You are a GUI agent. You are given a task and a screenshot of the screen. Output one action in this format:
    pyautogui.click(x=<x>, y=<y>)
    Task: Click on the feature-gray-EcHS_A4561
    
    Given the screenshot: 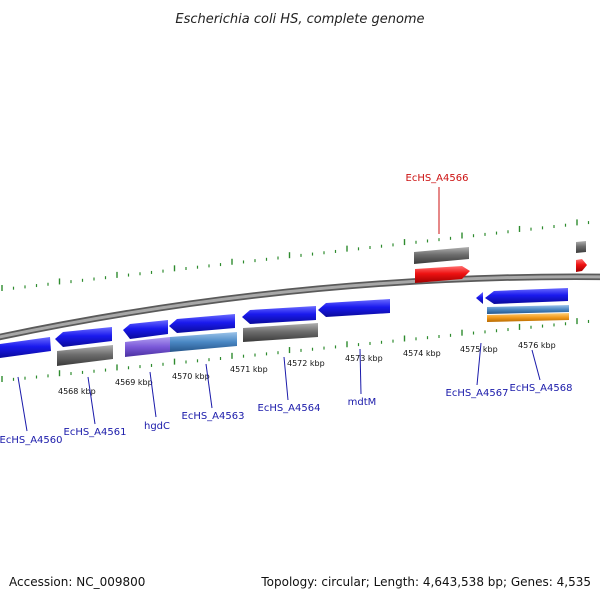 What is the action you would take?
    pyautogui.click(x=85, y=355)
    